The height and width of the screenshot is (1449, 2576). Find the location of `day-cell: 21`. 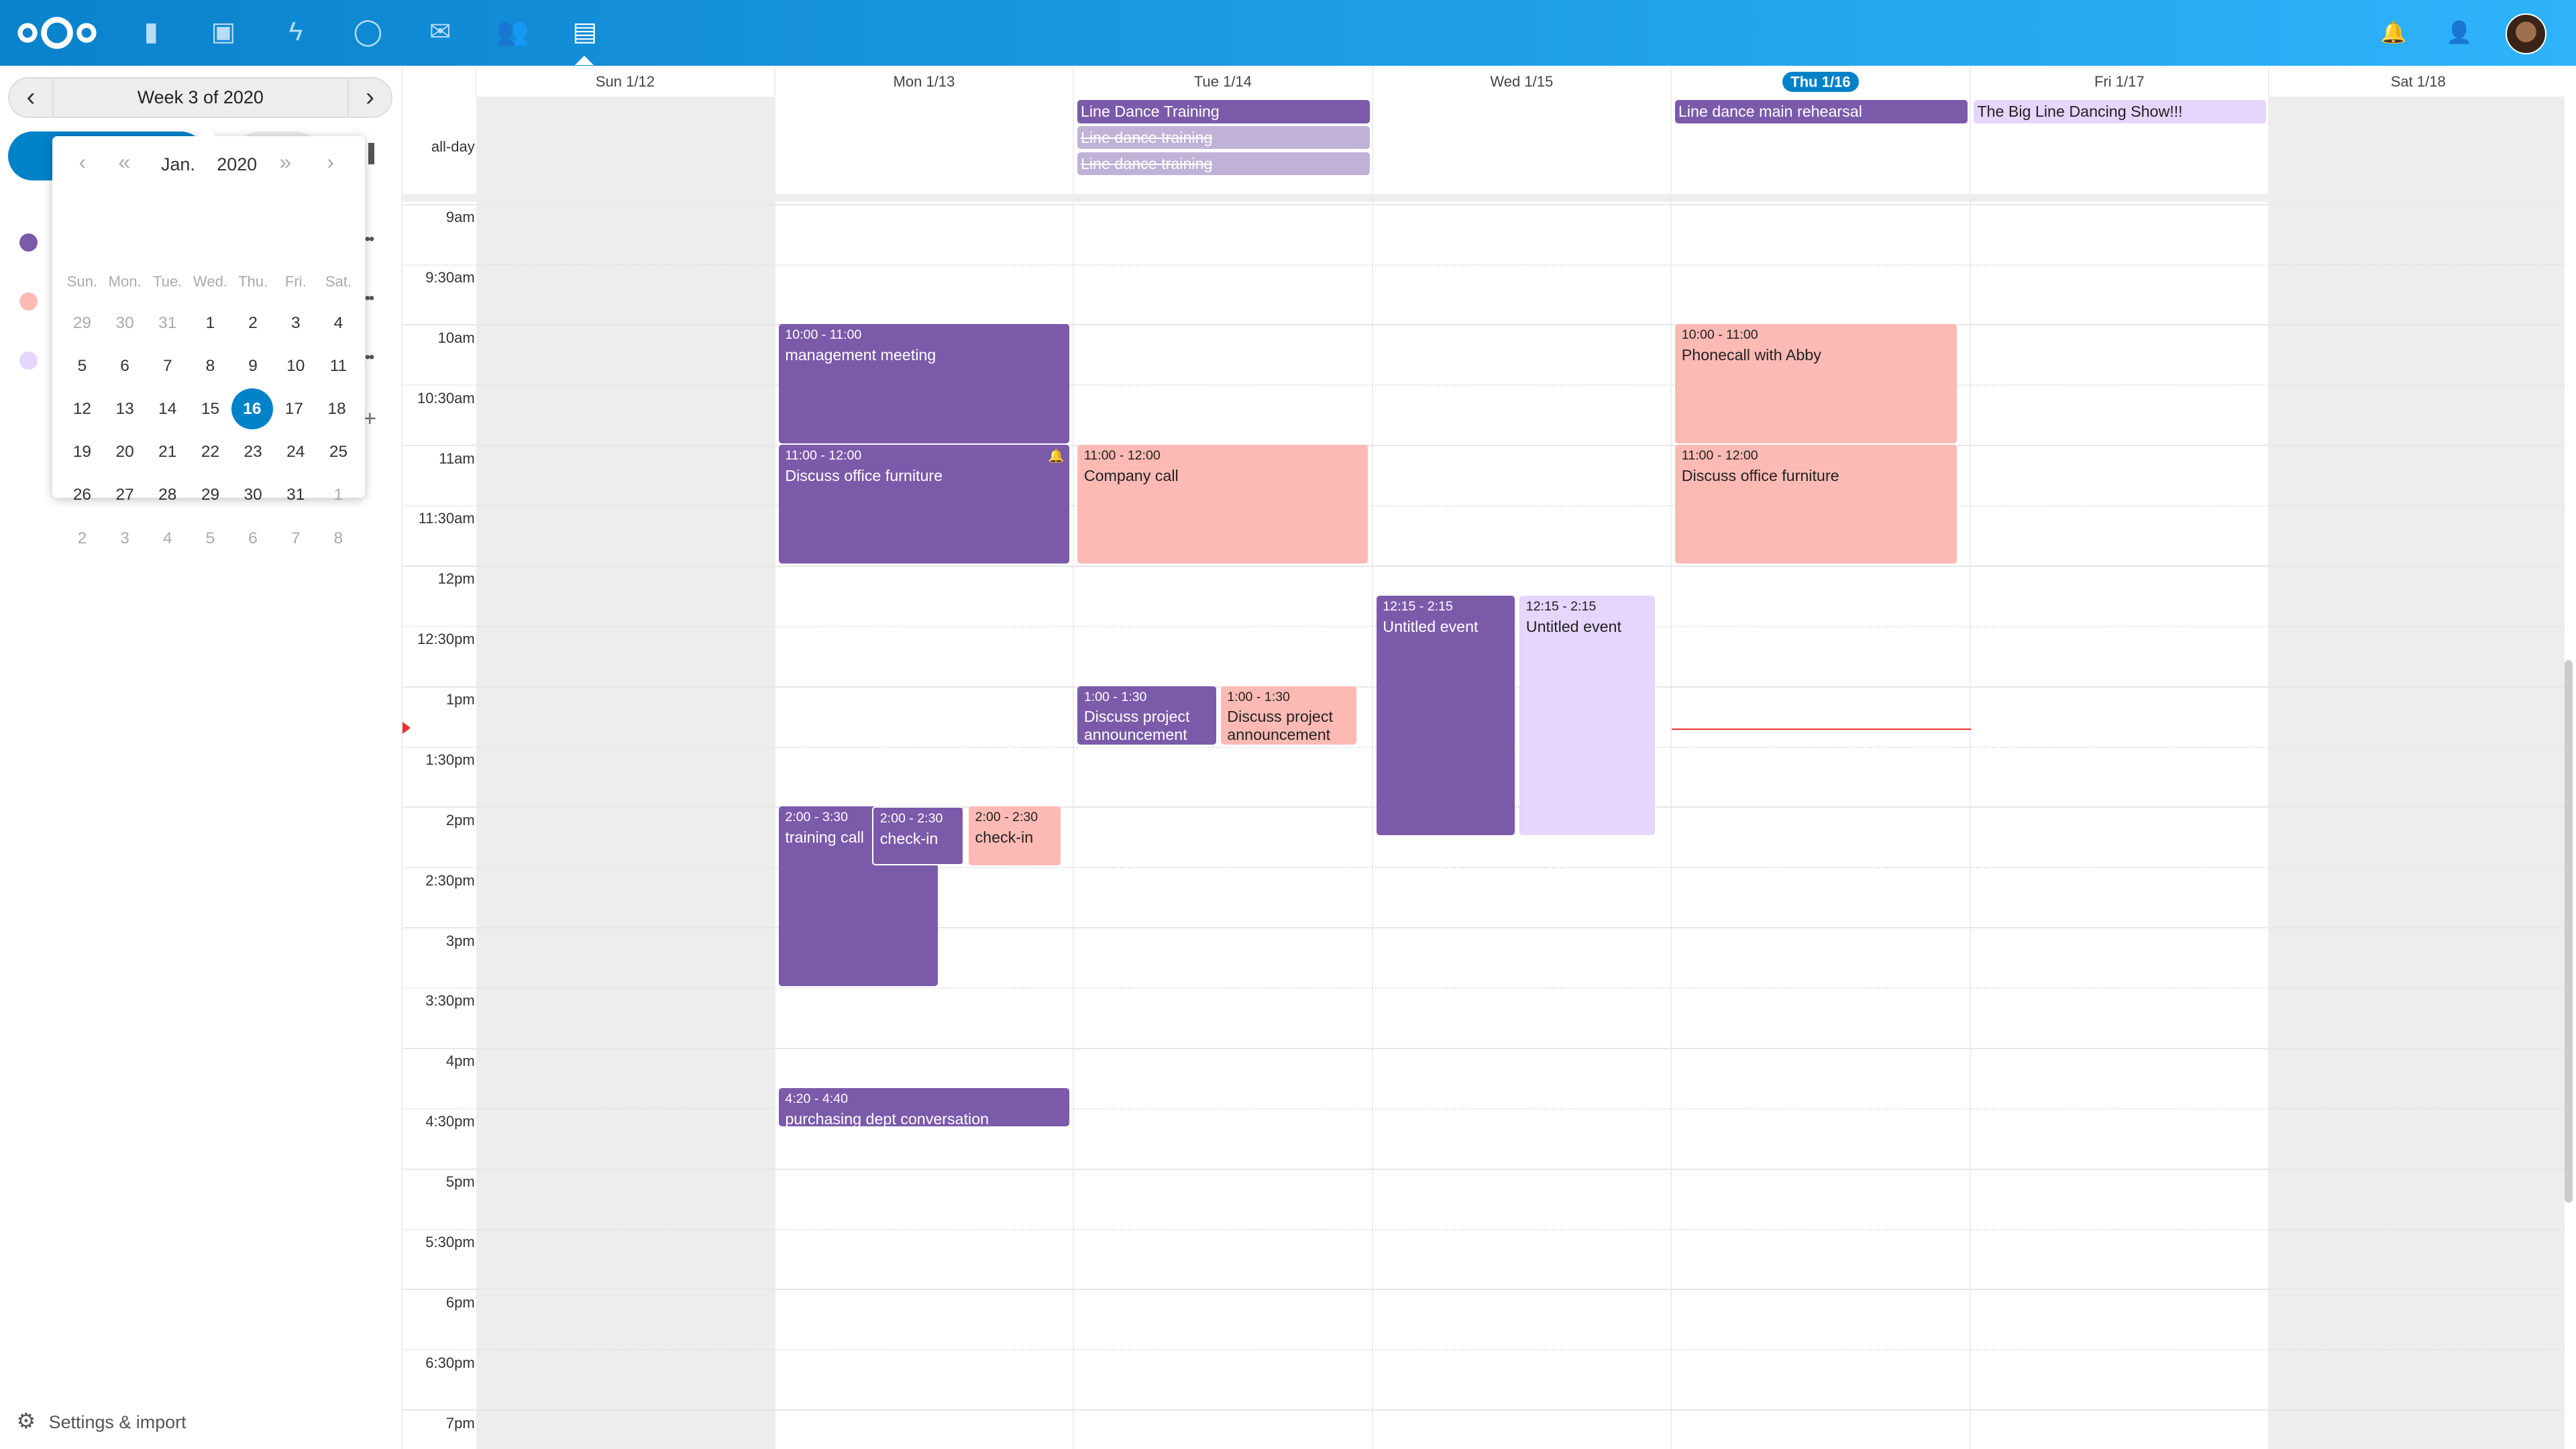

day-cell: 21 is located at coordinates (167, 452).